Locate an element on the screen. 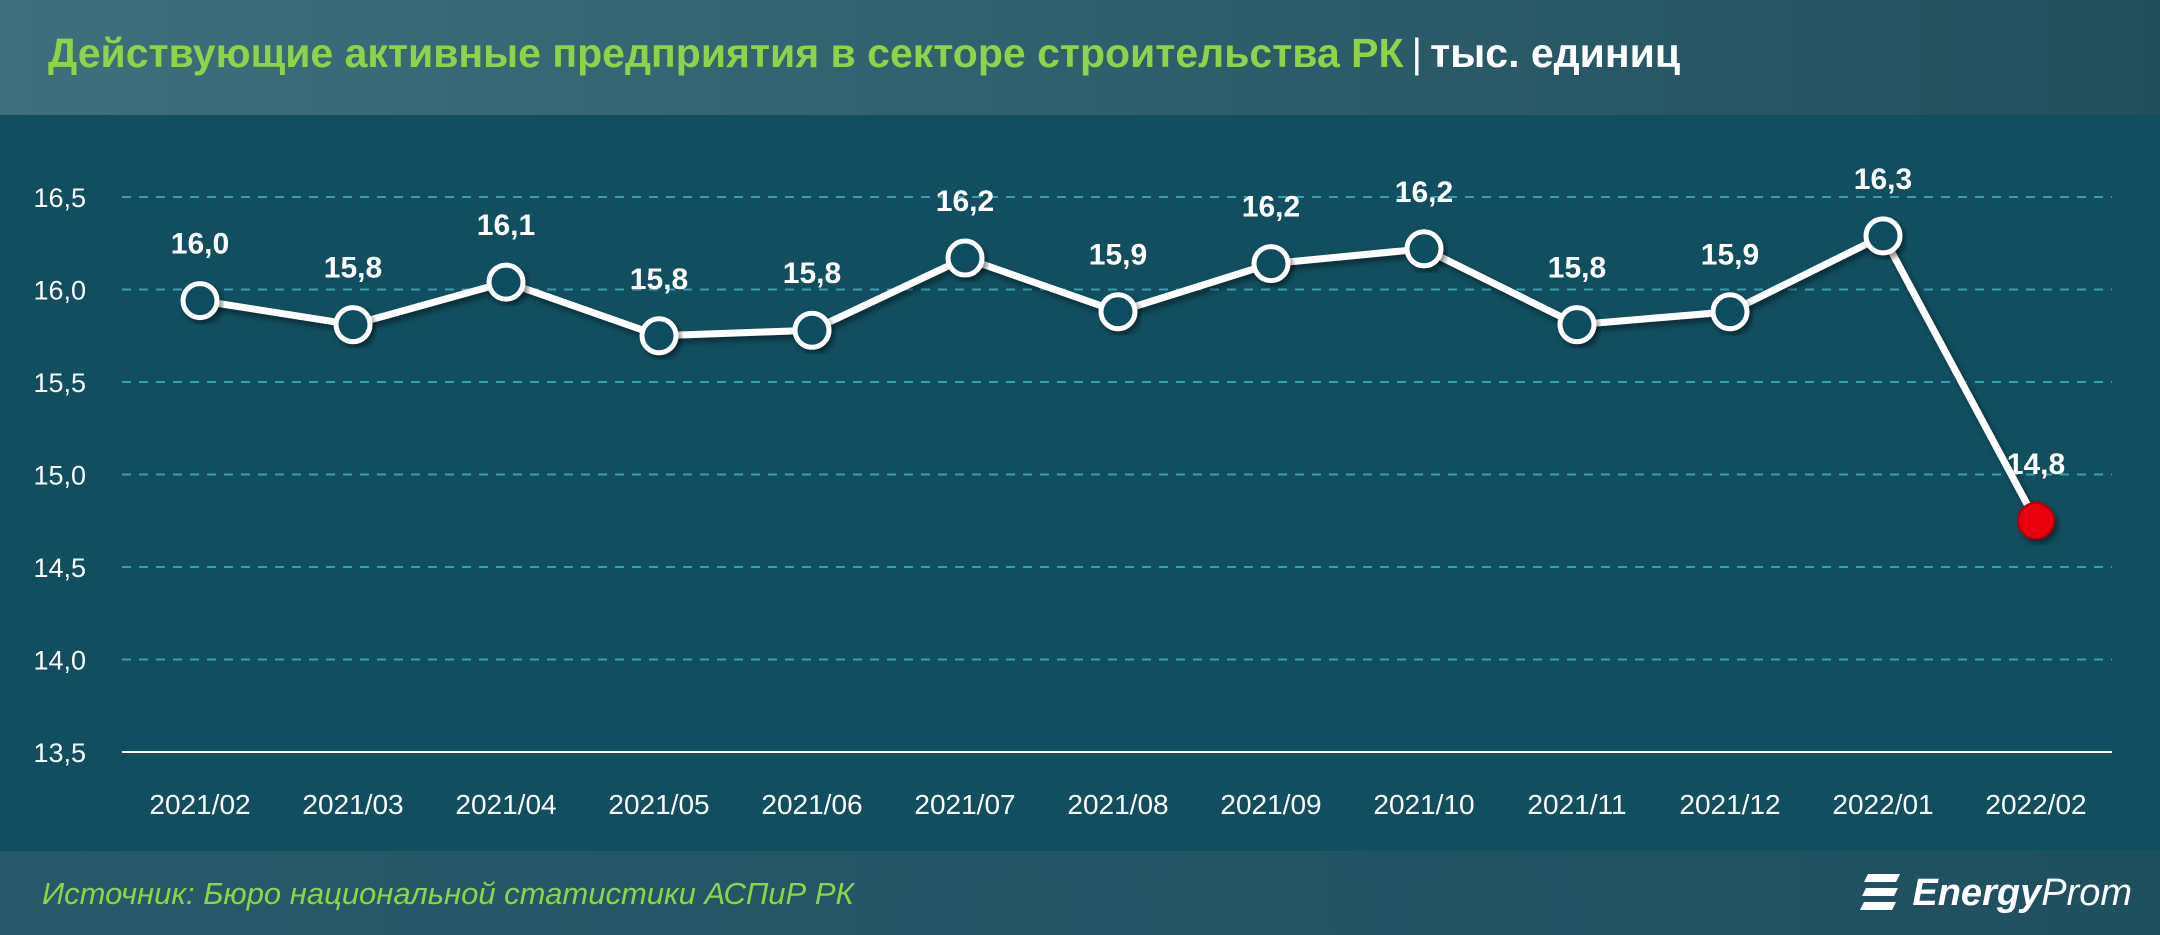  logo-mark-icon is located at coordinates (1880, 892).